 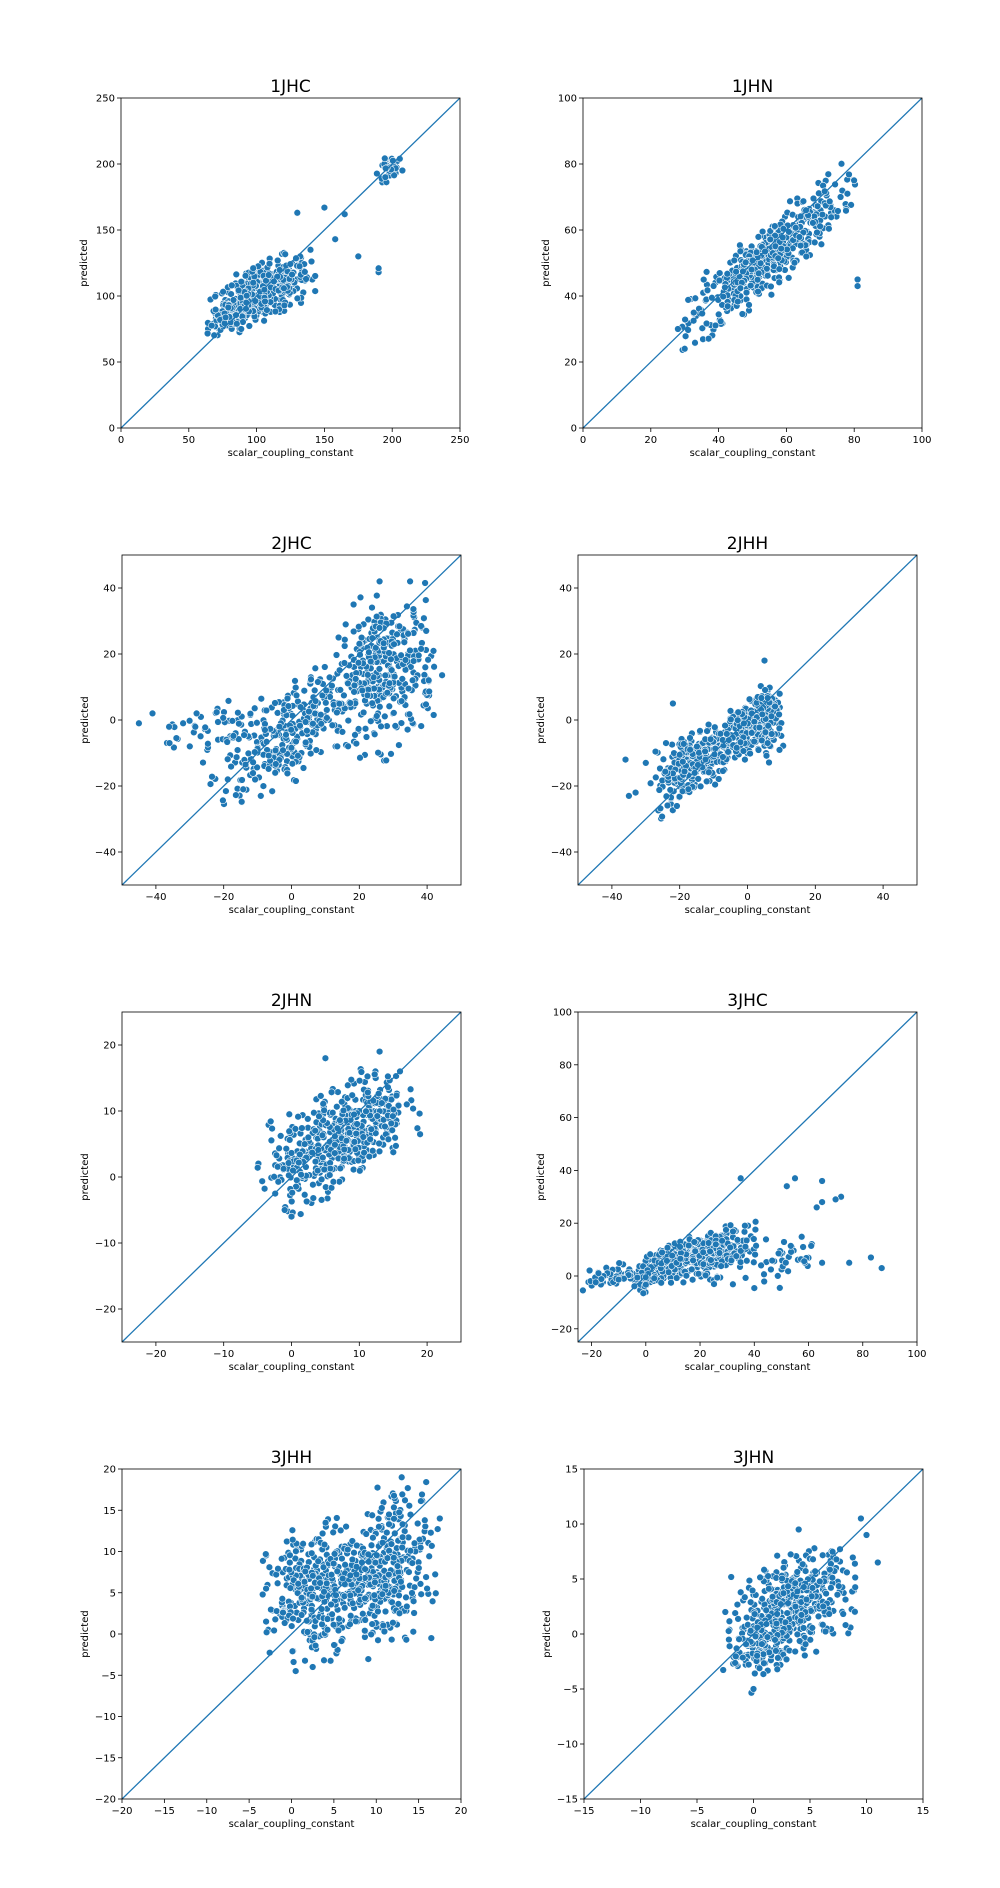 What do you see at coordinates (256, 440) in the screenshot?
I see `x-tick-label: 100` at bounding box center [256, 440].